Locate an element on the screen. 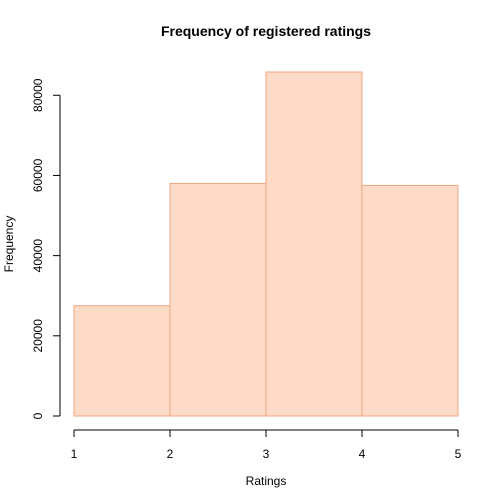 This screenshot has height=504, width=504. x-tick-label: 2 is located at coordinates (170, 454).